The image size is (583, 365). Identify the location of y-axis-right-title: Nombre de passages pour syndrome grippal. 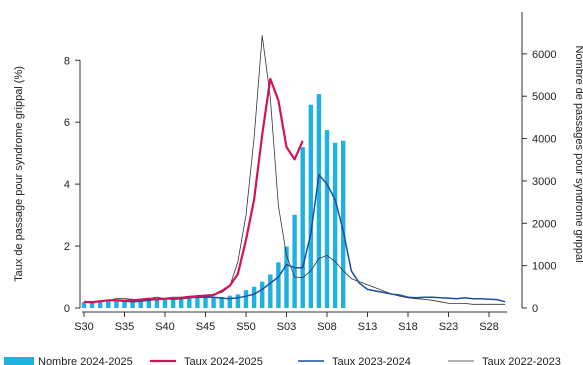
(578, 153).